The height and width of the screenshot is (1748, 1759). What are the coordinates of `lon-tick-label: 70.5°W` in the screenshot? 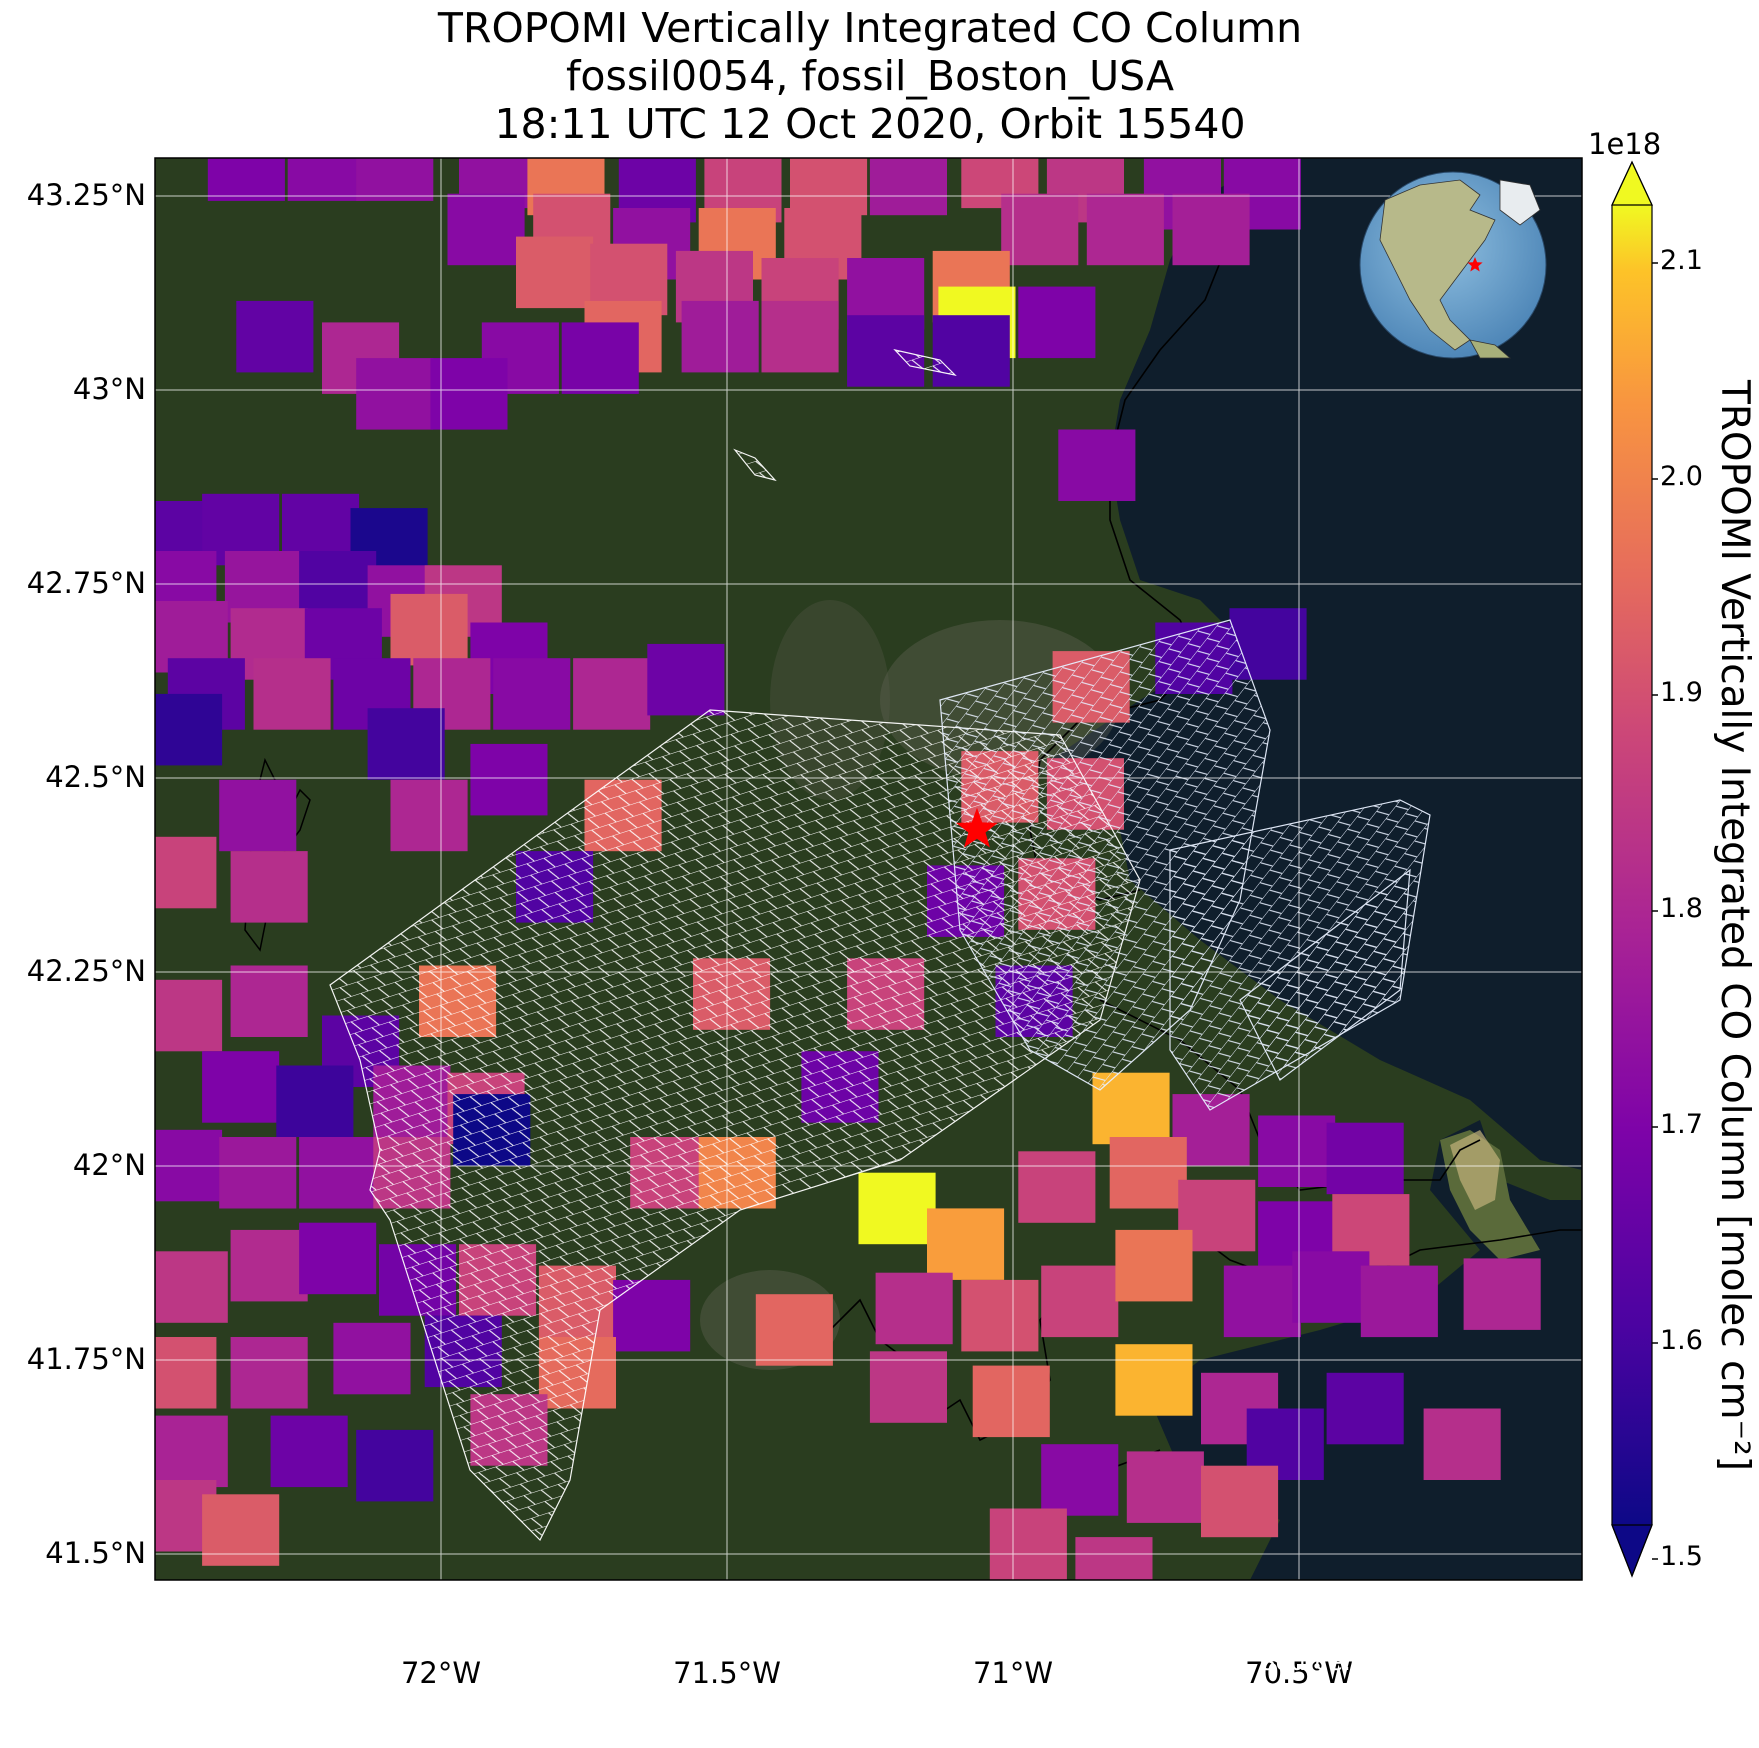 It's located at (1299, 1673).